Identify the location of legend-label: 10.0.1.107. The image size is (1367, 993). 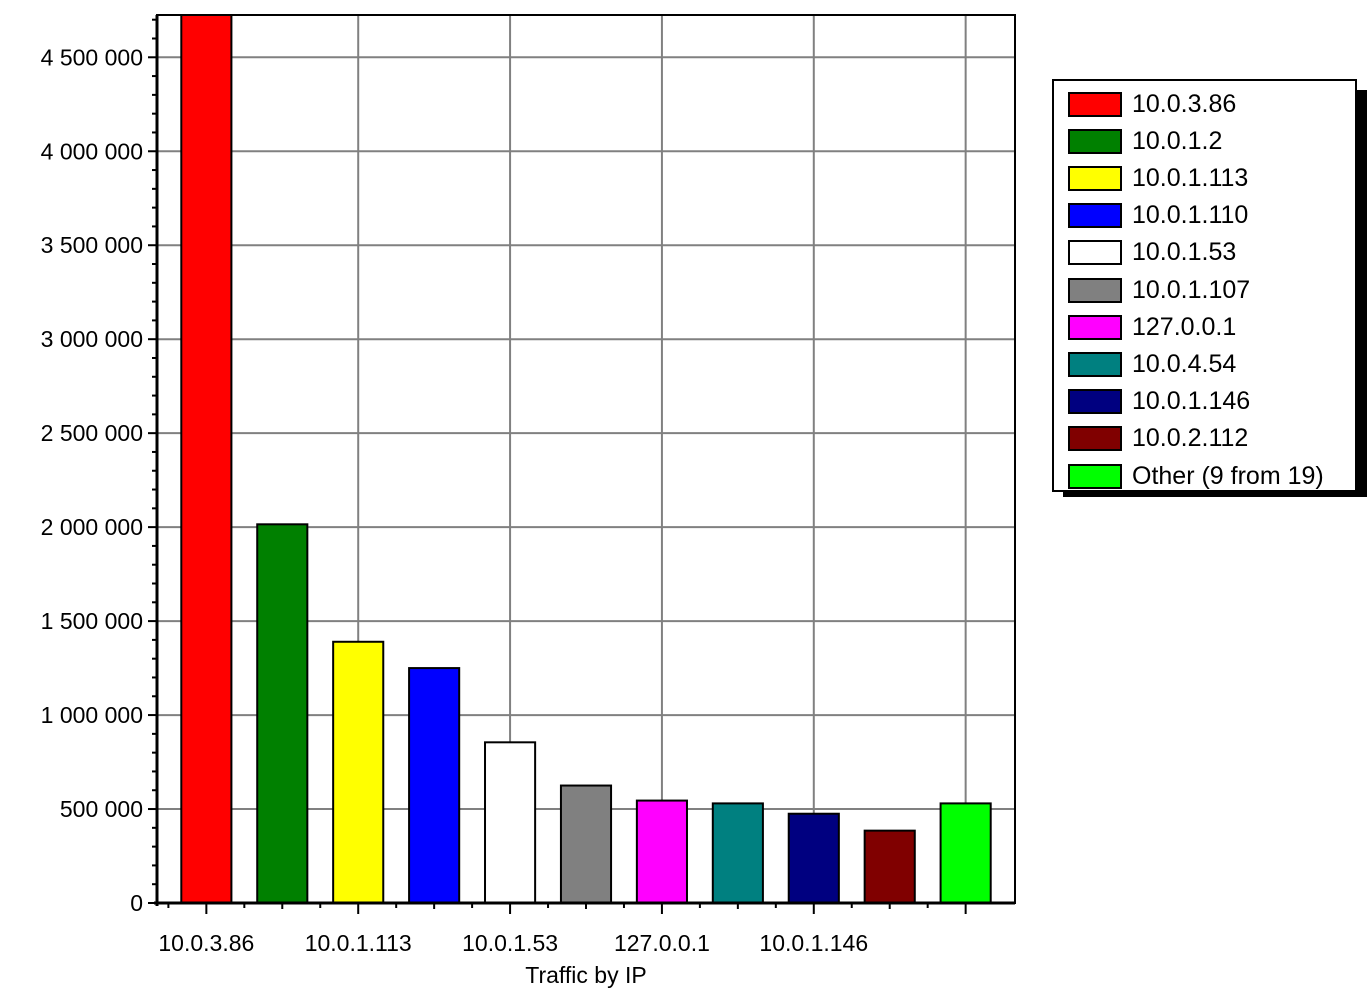
(1191, 289).